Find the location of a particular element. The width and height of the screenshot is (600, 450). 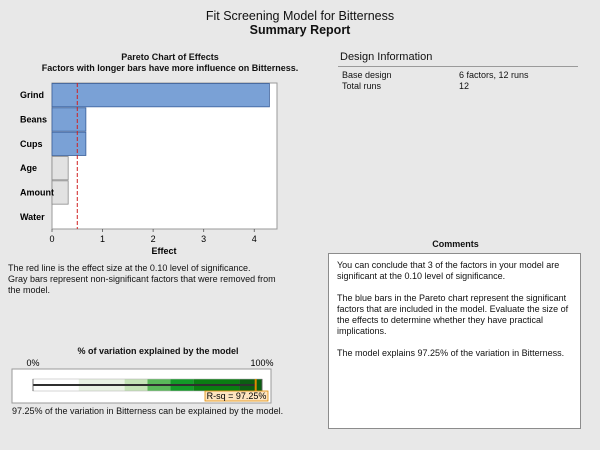

rsq-value-label-box is located at coordinates (236, 396).